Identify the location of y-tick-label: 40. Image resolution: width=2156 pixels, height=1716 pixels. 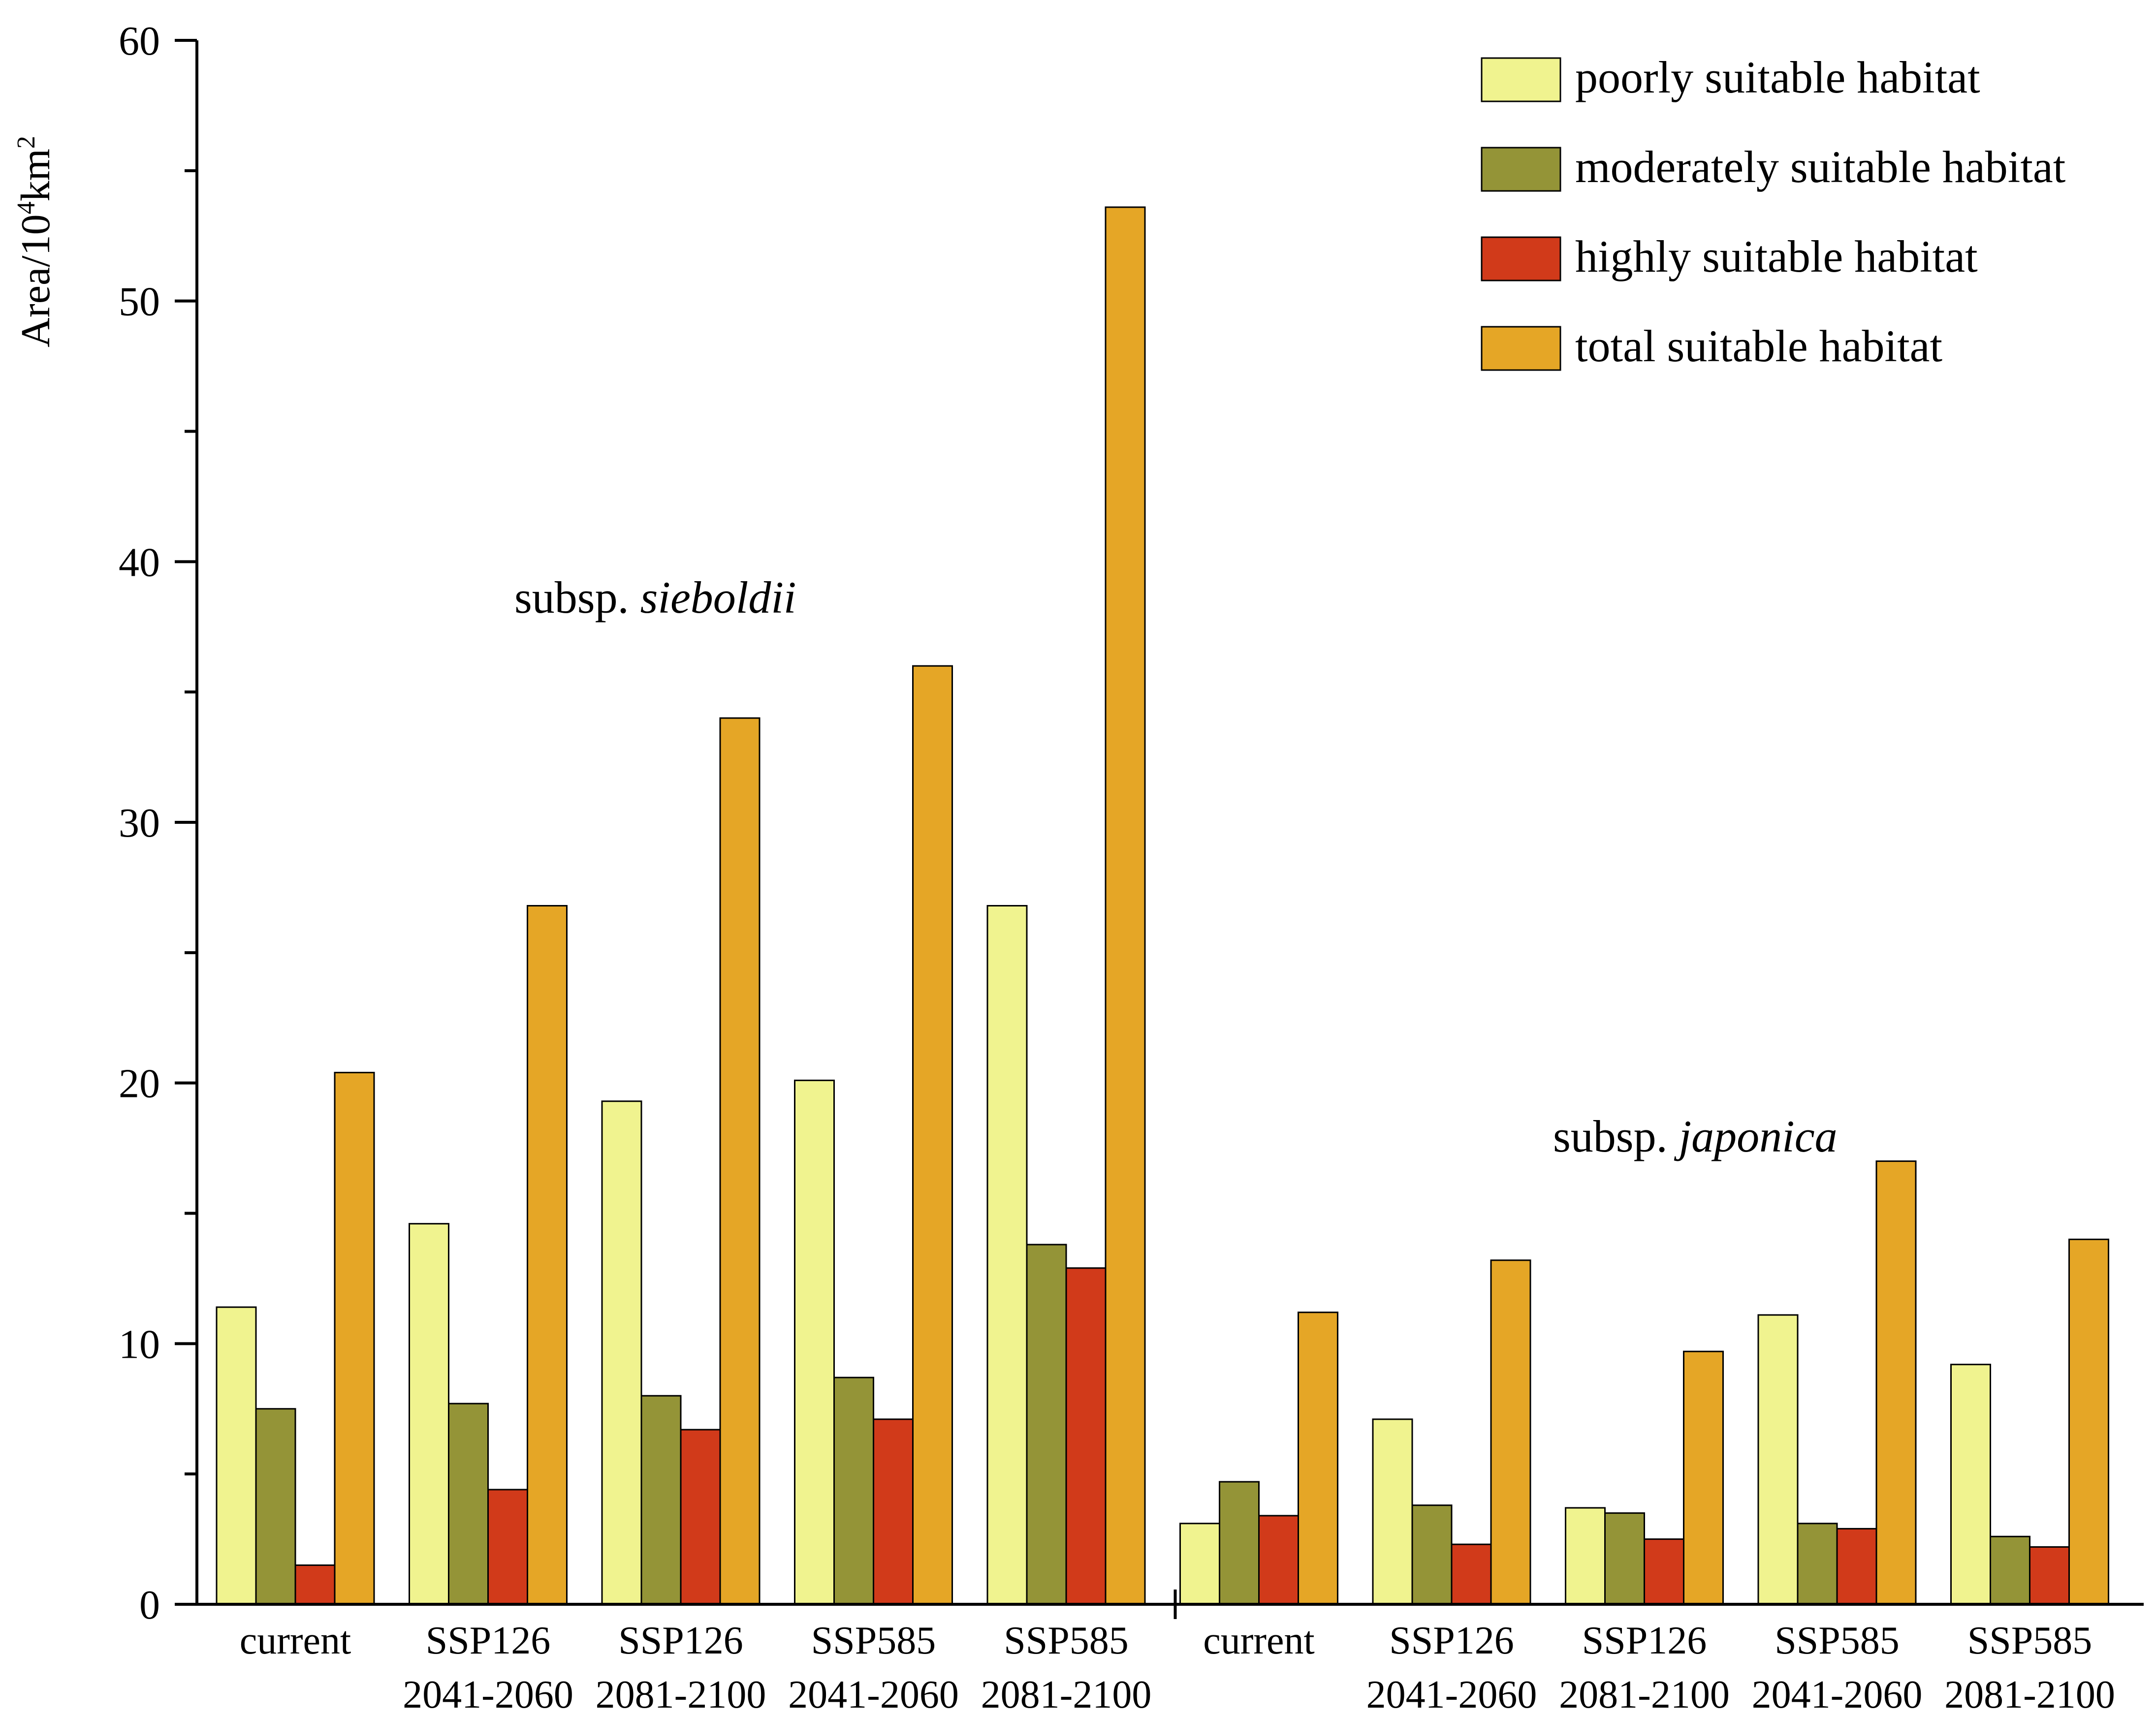
(140, 562).